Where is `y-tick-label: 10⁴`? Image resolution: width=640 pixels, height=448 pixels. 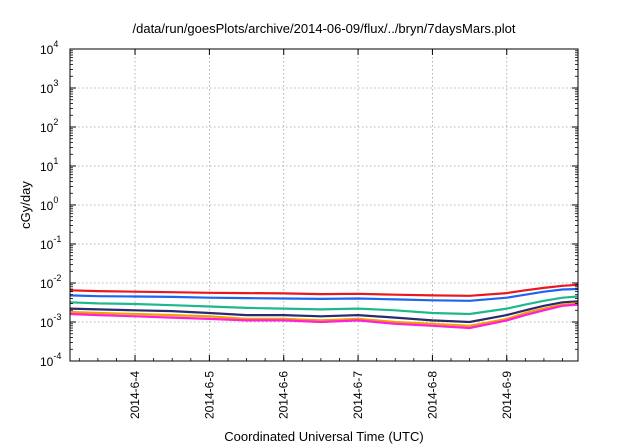
y-tick-label: 10⁴ is located at coordinates (49, 48).